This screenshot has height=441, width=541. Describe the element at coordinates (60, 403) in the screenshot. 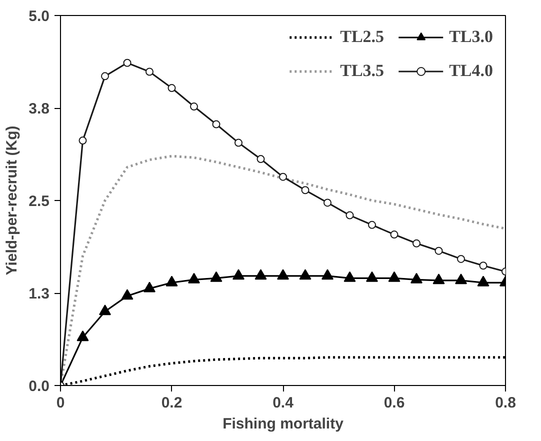

I see `x-tick-label: 0` at that location.